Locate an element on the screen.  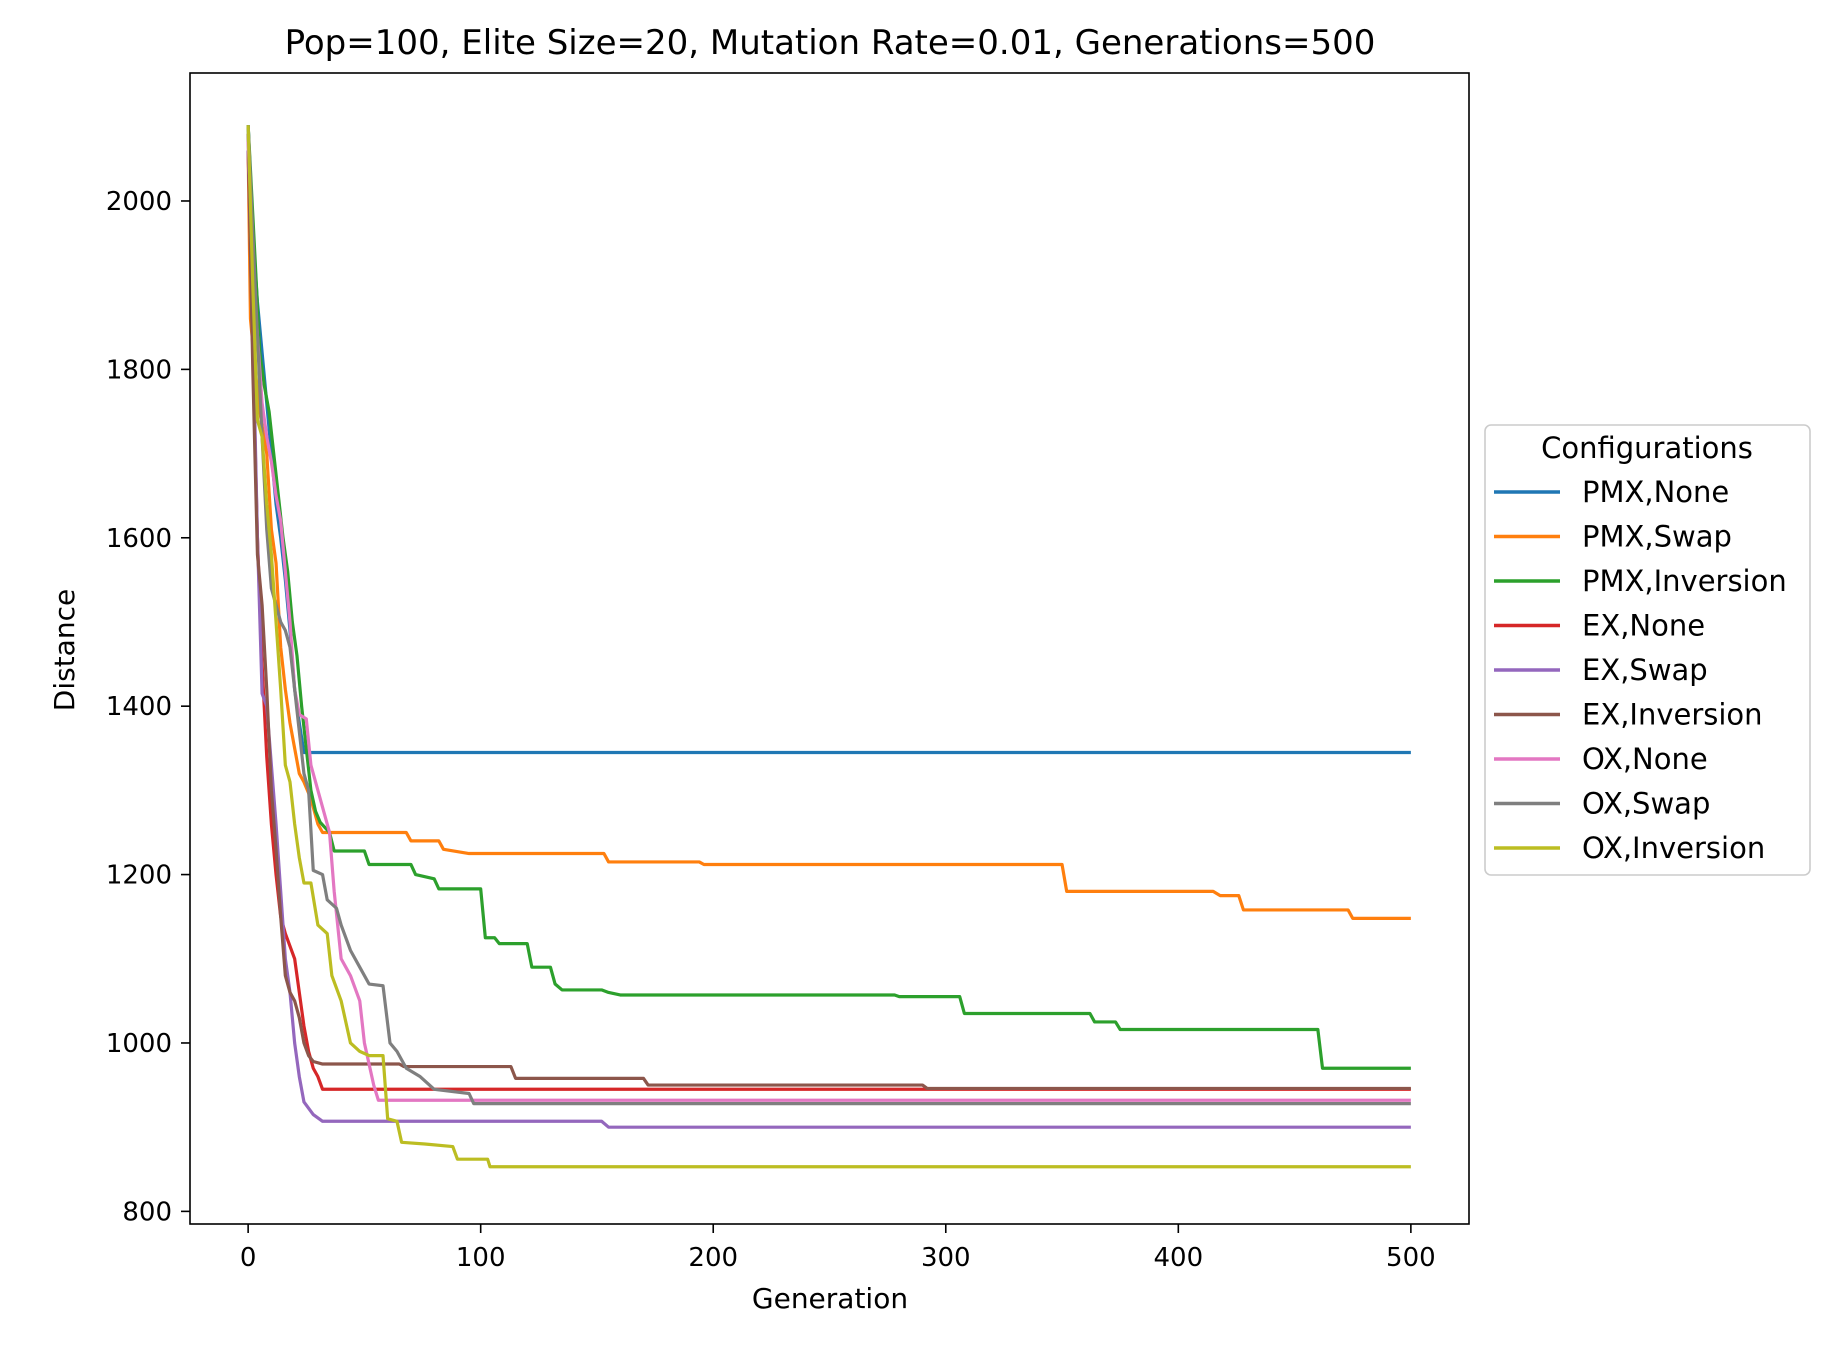
y-tick-label-6: 2000 is located at coordinates (139, 202).